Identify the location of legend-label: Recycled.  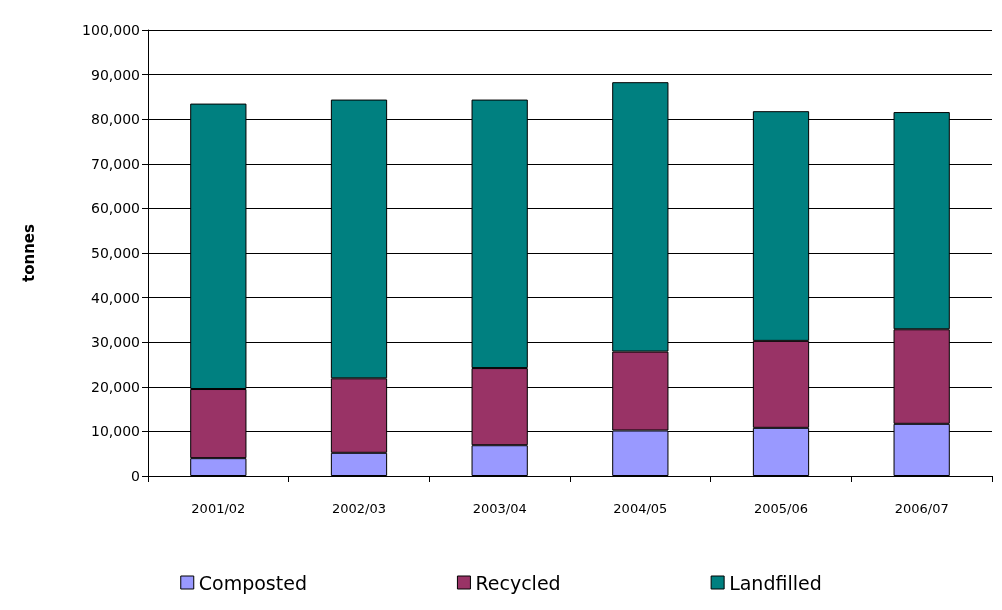
(518, 582).